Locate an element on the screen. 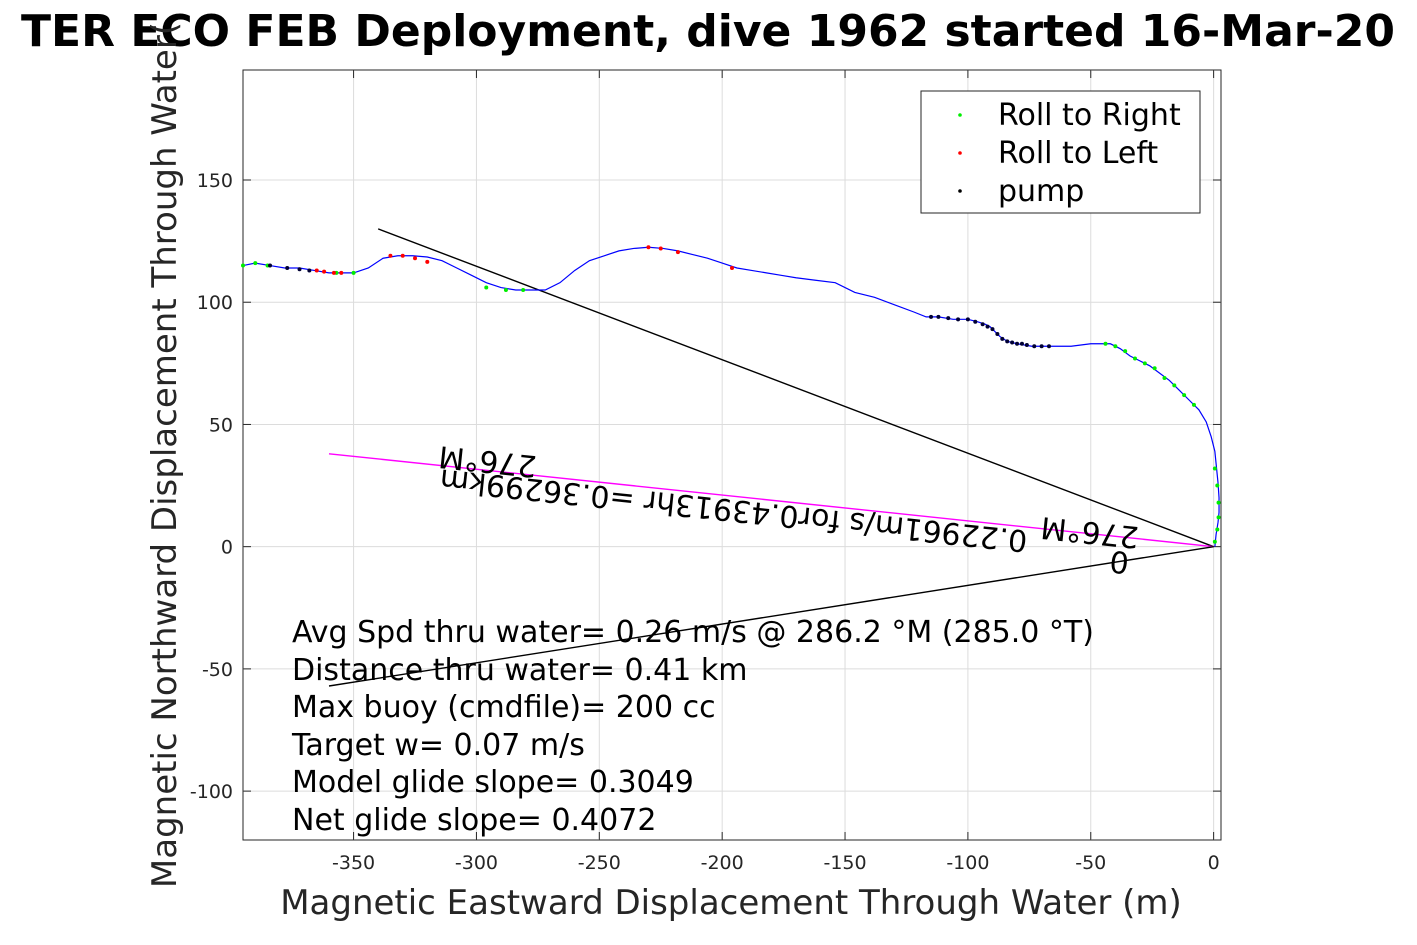 This screenshot has width=1417, height=945. legend: Roll to Right Roll to Left pump is located at coordinates (1060, 152).